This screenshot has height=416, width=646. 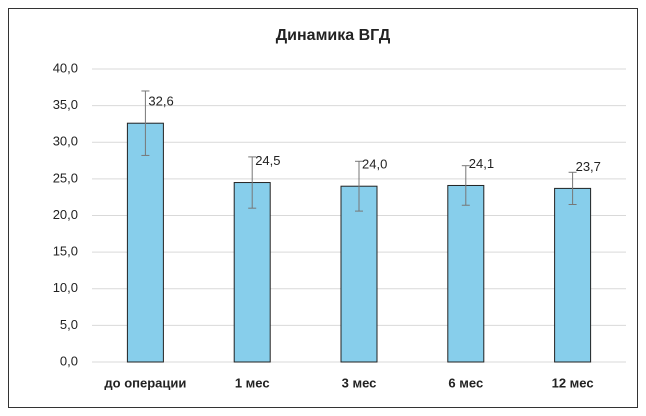 What do you see at coordinates (65, 104) in the screenshot?
I see `y-tick-label: 35,0` at bounding box center [65, 104].